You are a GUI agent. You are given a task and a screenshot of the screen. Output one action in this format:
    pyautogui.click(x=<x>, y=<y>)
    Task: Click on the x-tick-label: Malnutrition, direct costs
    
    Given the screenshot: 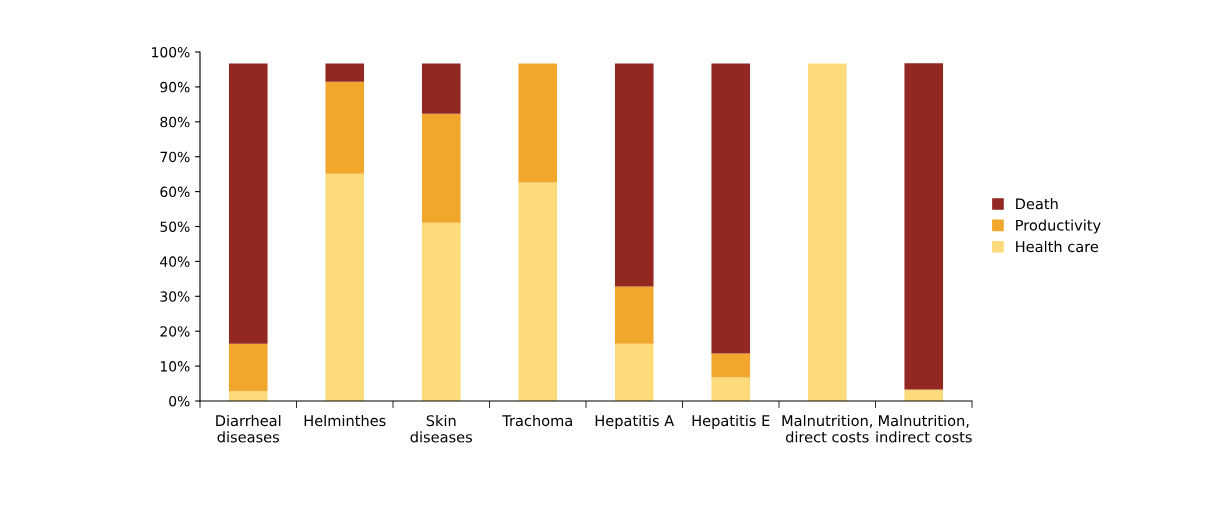 What is the action you would take?
    pyautogui.click(x=827, y=428)
    